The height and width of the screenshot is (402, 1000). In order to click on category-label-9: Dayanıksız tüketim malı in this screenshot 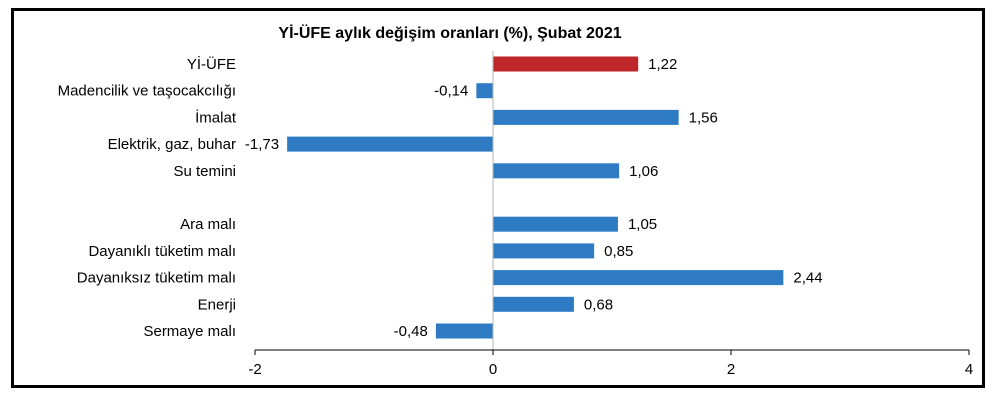, I will do `click(156, 278)`.